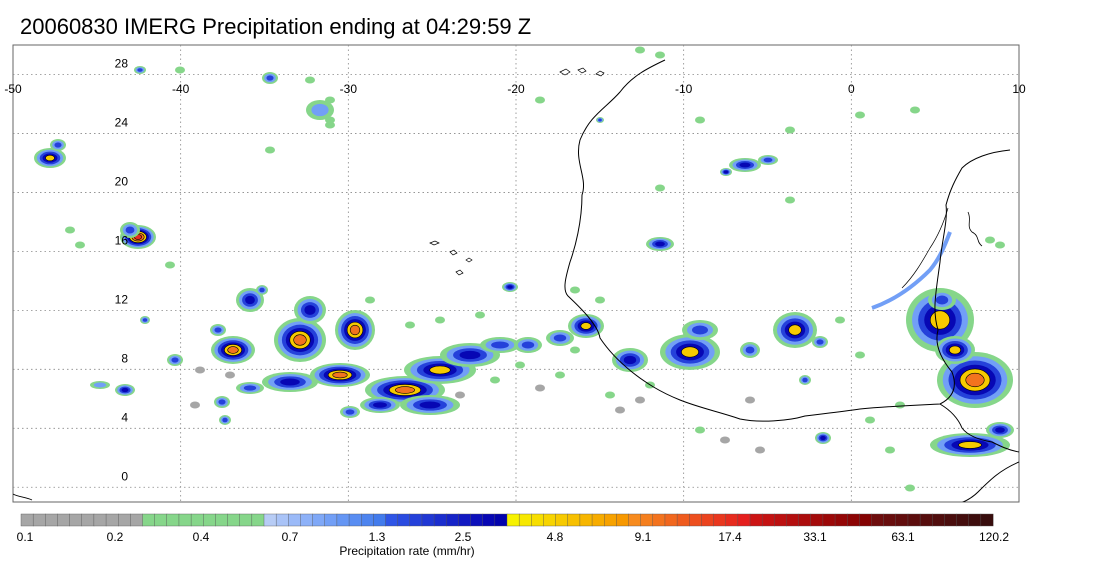 The image size is (1101, 571). Describe the element at coordinates (122, 240) in the screenshot. I see `lat-tick-label: 16` at that location.